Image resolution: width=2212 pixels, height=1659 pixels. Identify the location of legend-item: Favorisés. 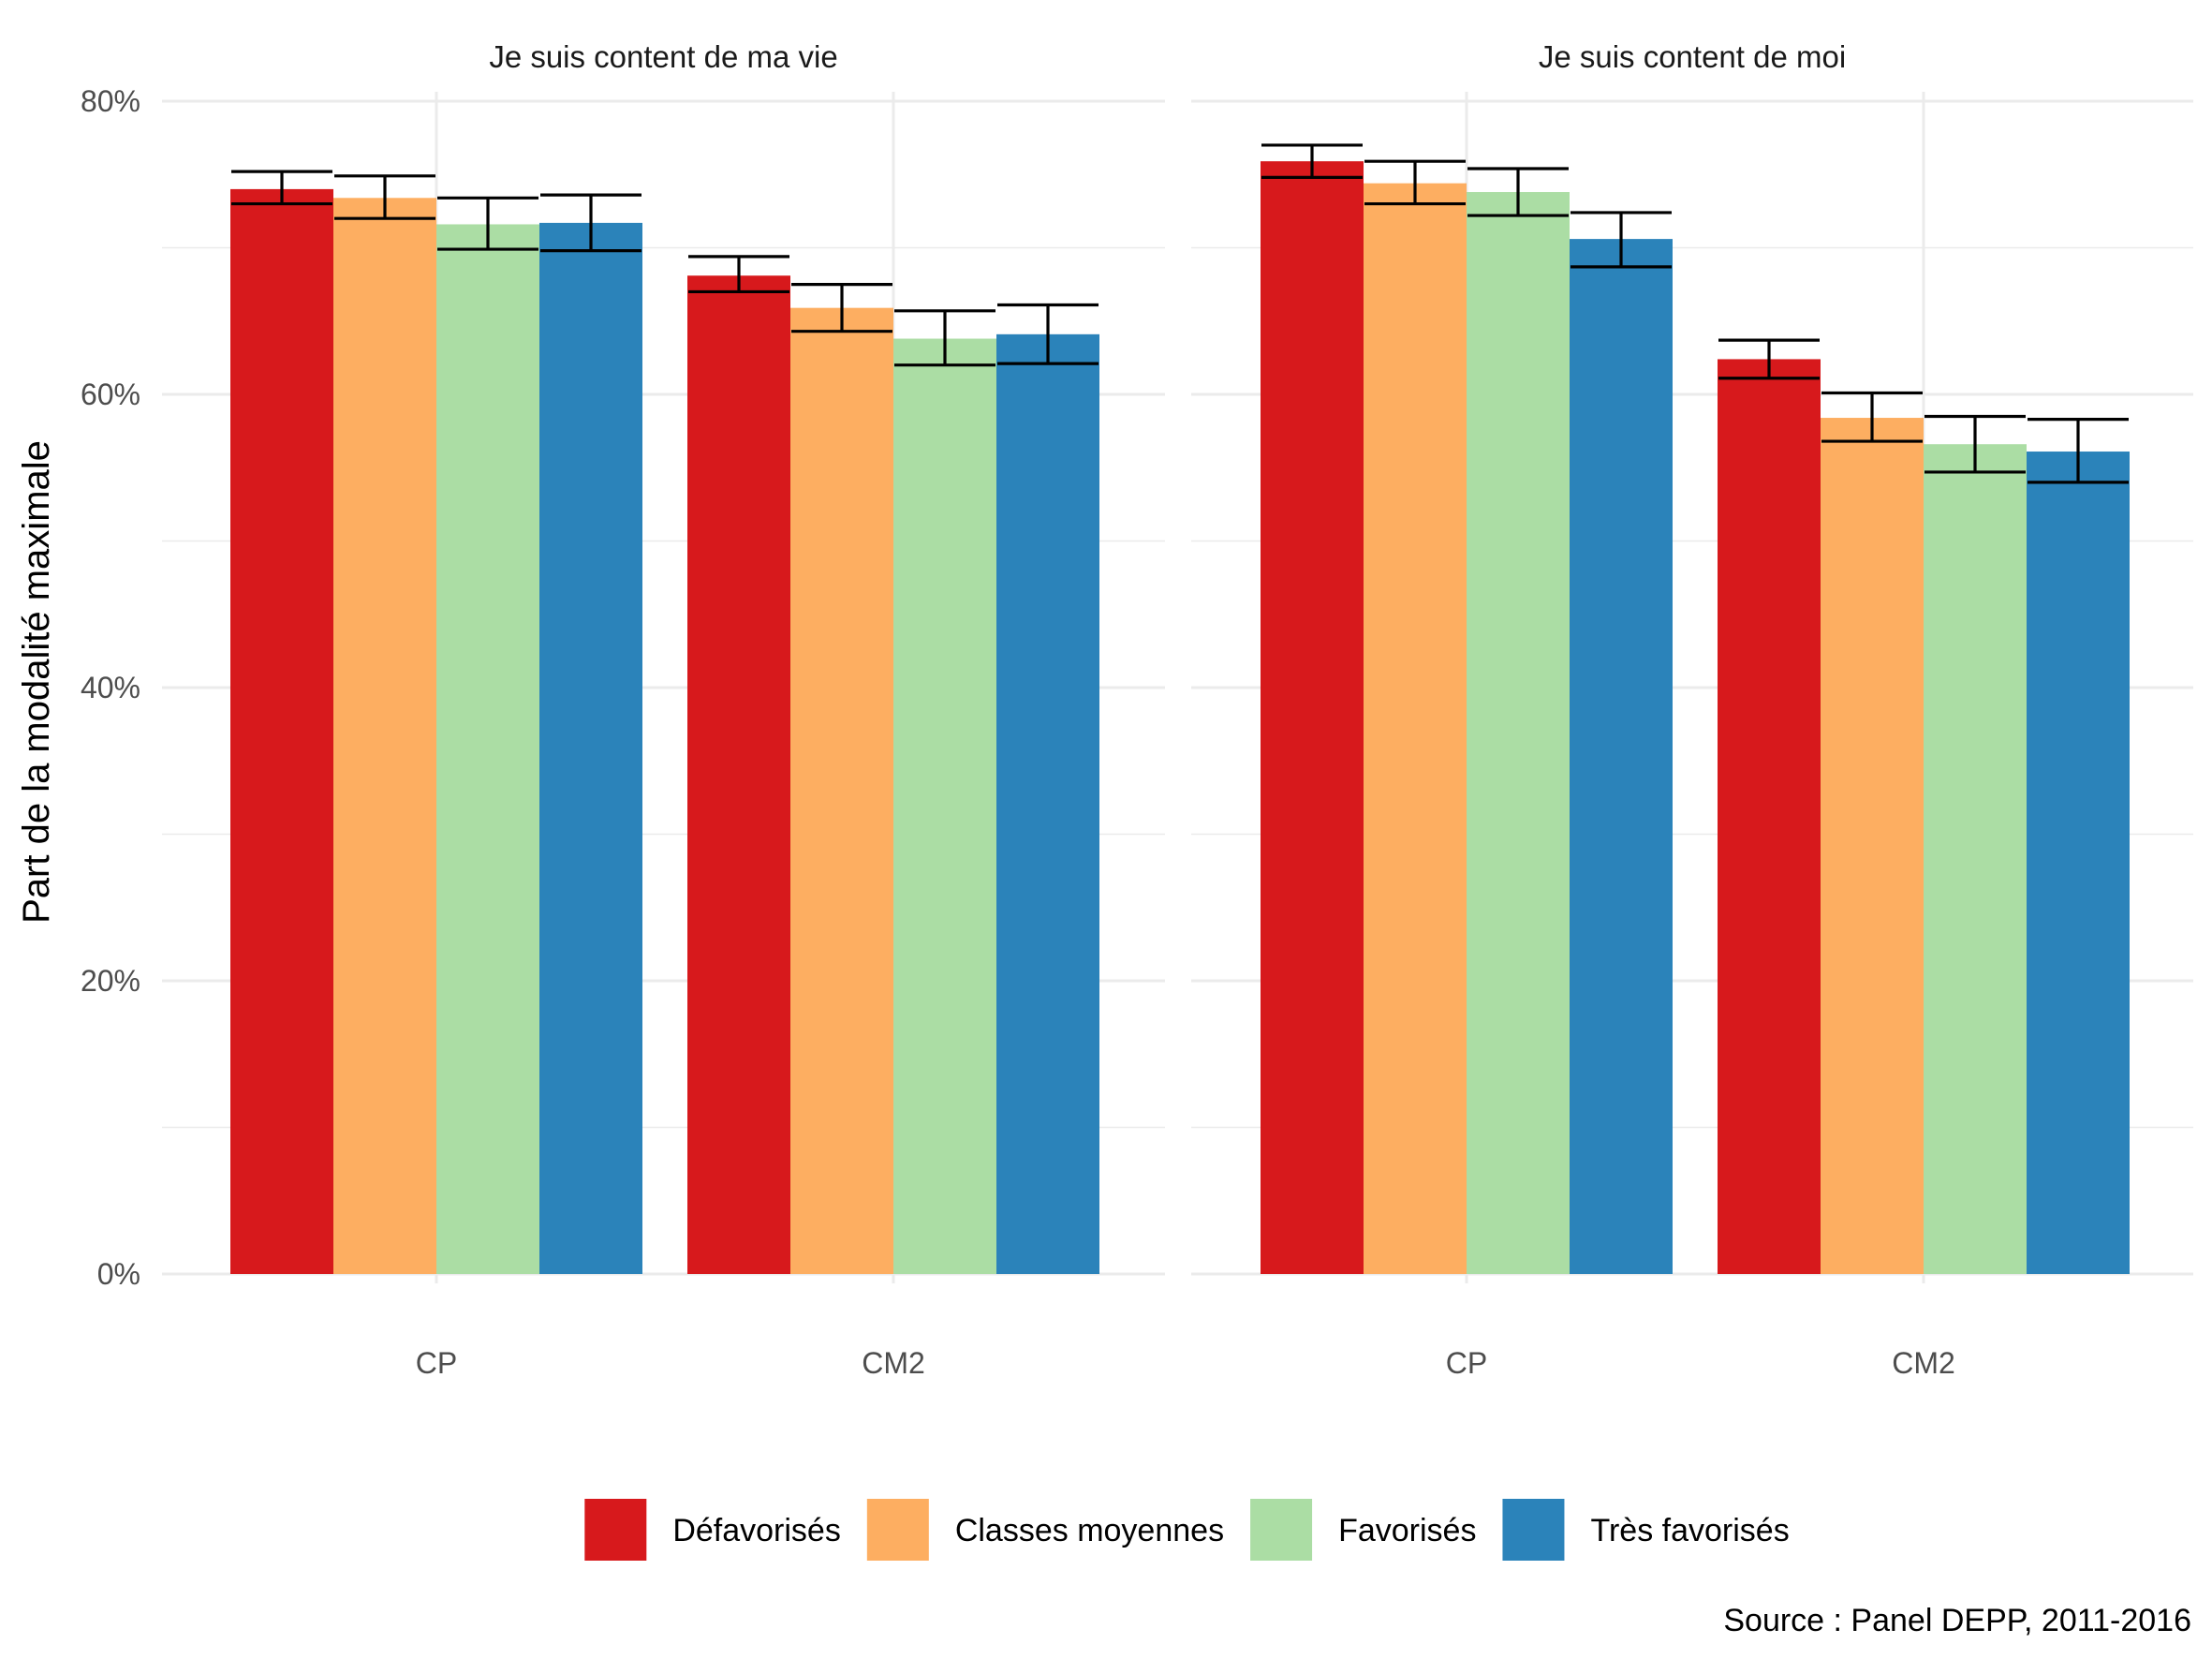
(1363, 1530).